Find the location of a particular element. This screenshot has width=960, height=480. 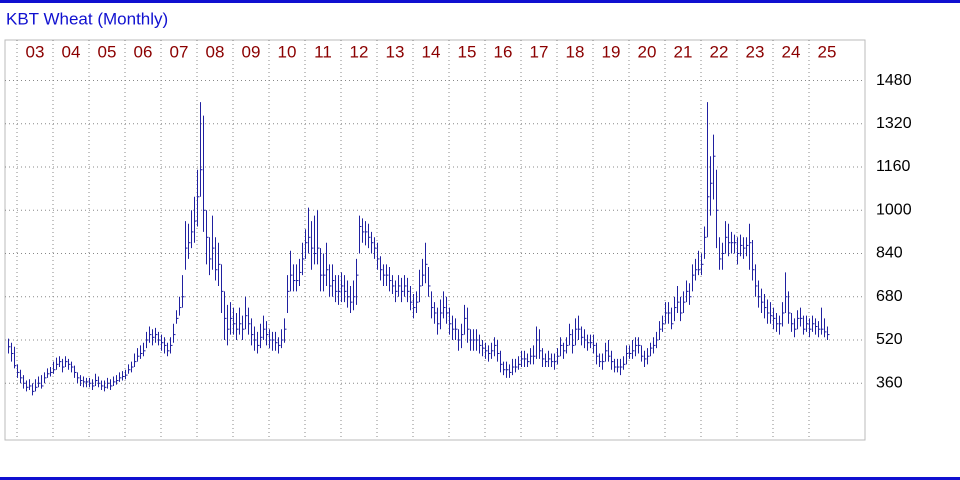

year-label: 22 is located at coordinates (719, 51).